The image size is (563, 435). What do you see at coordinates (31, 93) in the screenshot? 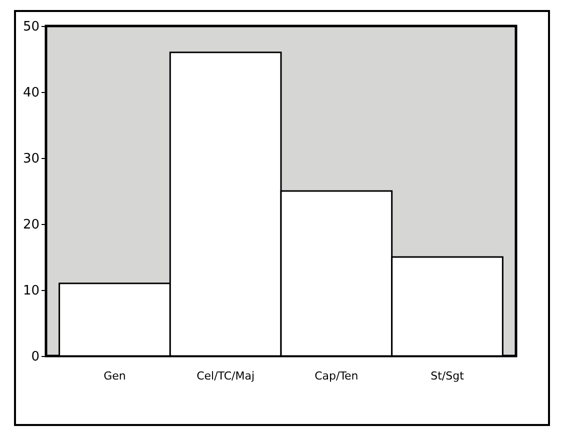
I see `y-tick-label: 40` at bounding box center [31, 93].